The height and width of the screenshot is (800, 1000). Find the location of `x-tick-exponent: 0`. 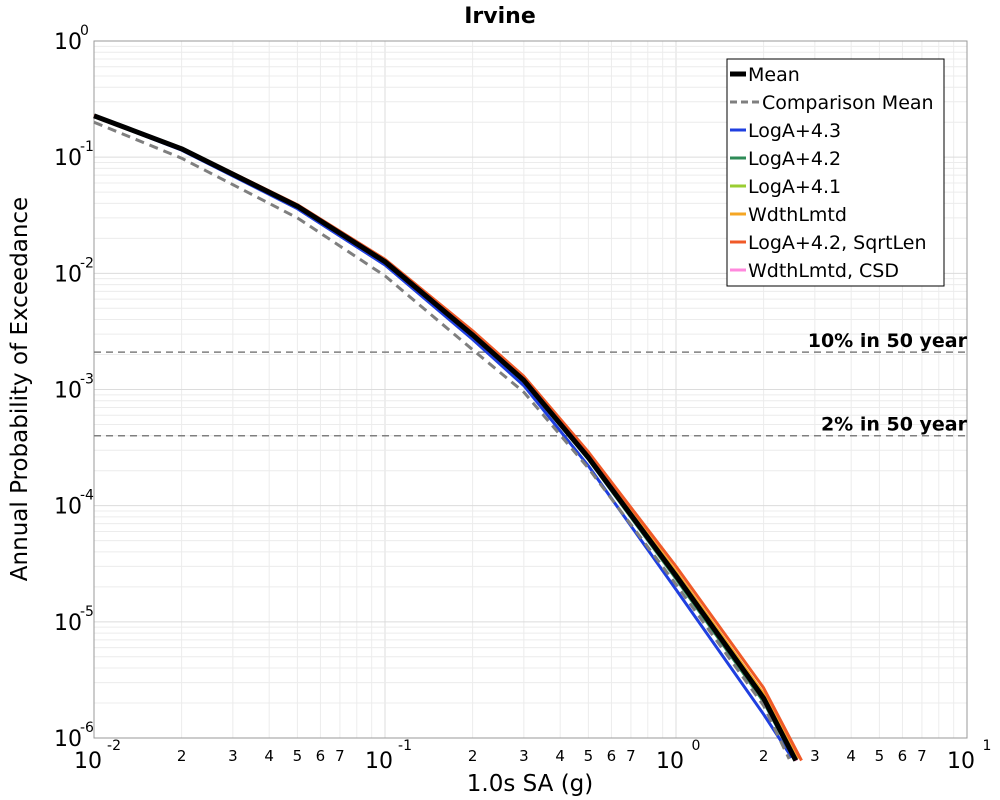

x-tick-exponent: 0 is located at coordinates (696, 746).